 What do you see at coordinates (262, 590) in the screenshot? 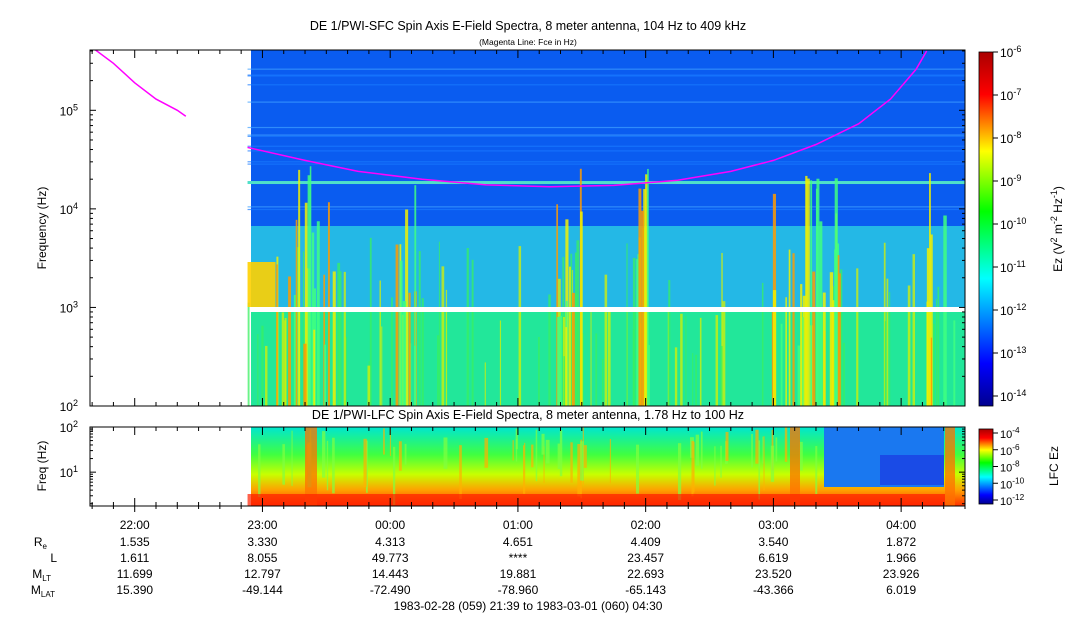
I see `ephemeris-value: -49.144` at bounding box center [262, 590].